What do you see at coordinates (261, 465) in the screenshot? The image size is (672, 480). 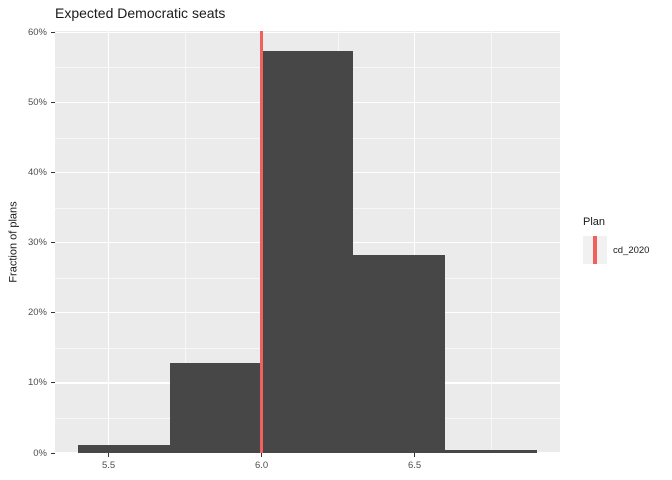 I see `x-tick-label: 6.0` at bounding box center [261, 465].